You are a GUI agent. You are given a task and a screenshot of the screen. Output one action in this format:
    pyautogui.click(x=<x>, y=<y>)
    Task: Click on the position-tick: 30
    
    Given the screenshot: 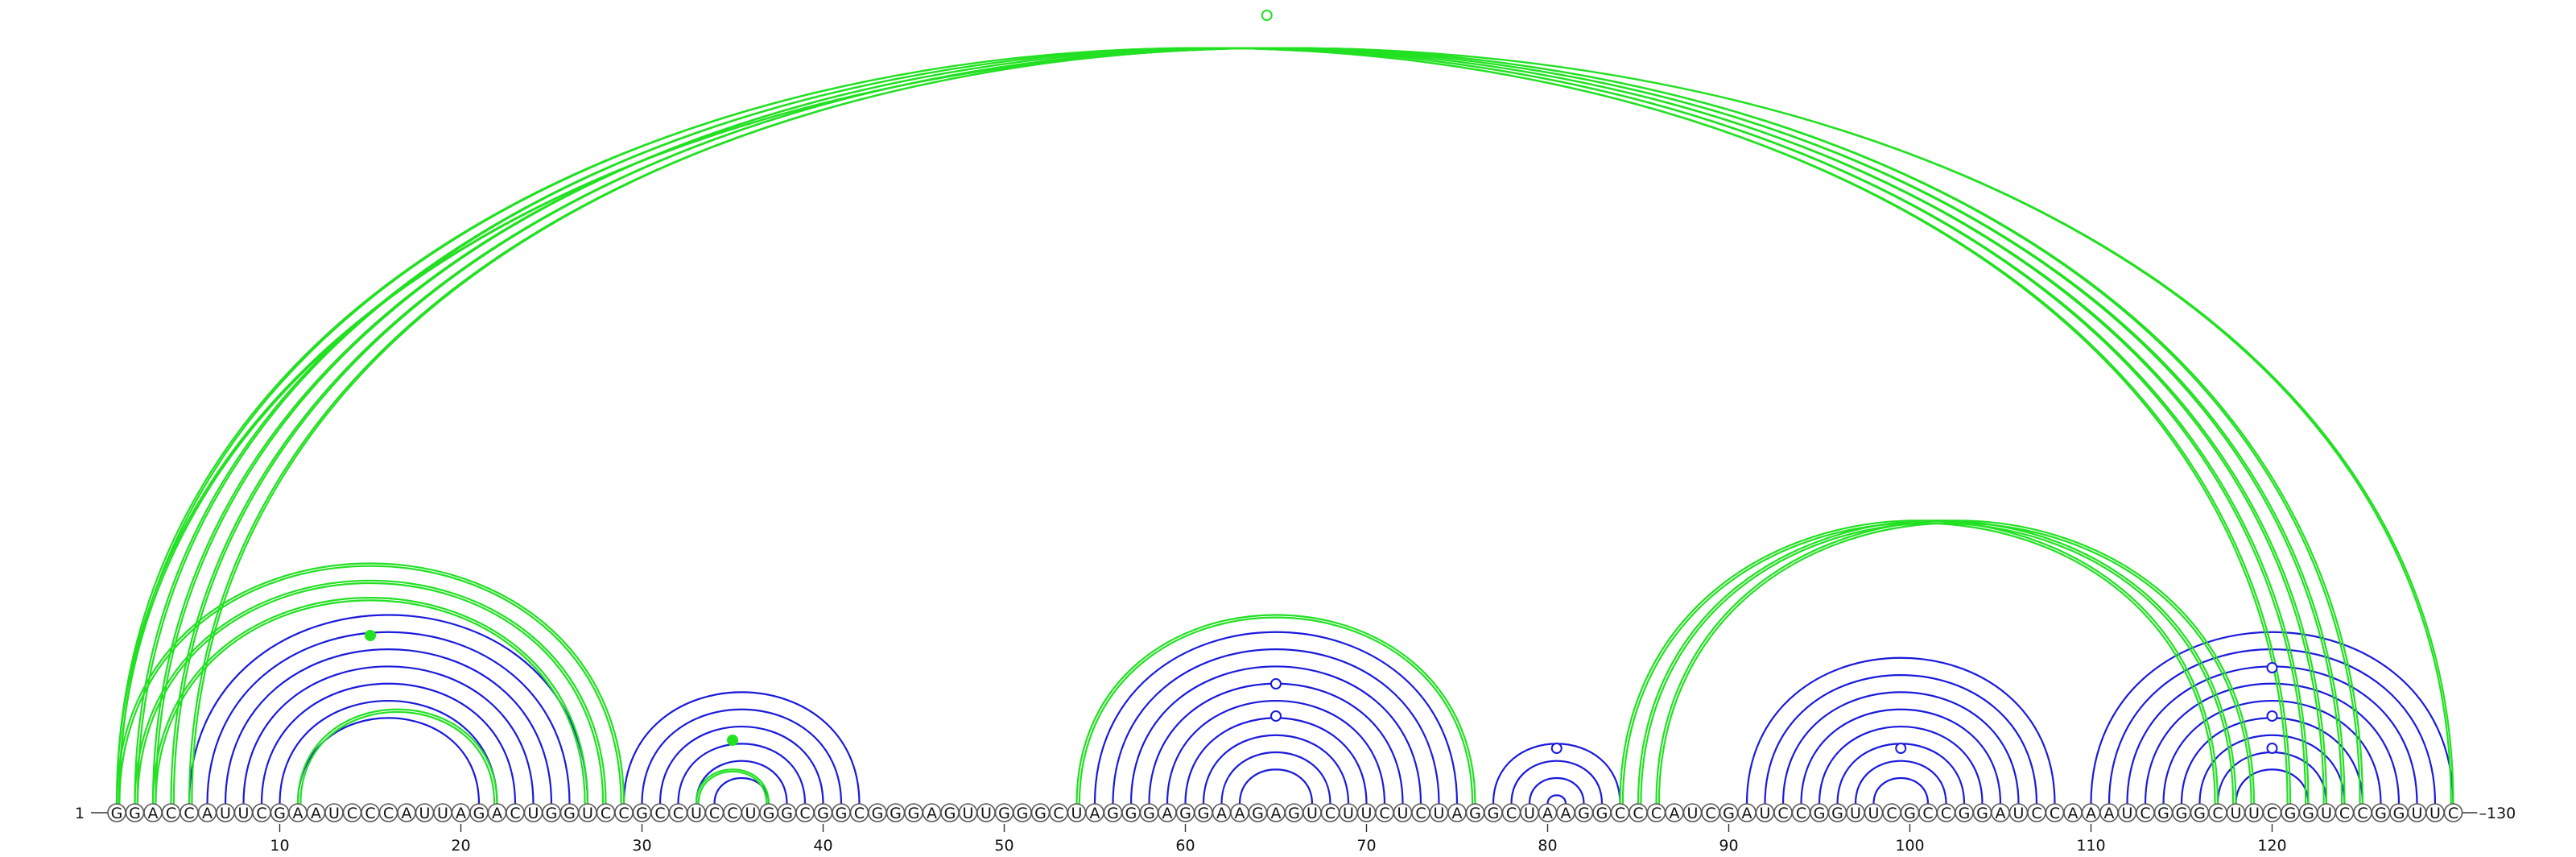 What is the action you would take?
    pyautogui.click(x=642, y=839)
    